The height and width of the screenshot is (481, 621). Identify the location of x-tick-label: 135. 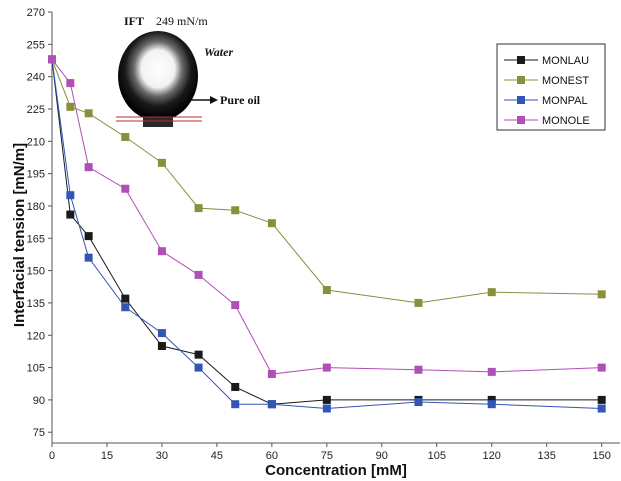
(547, 456).